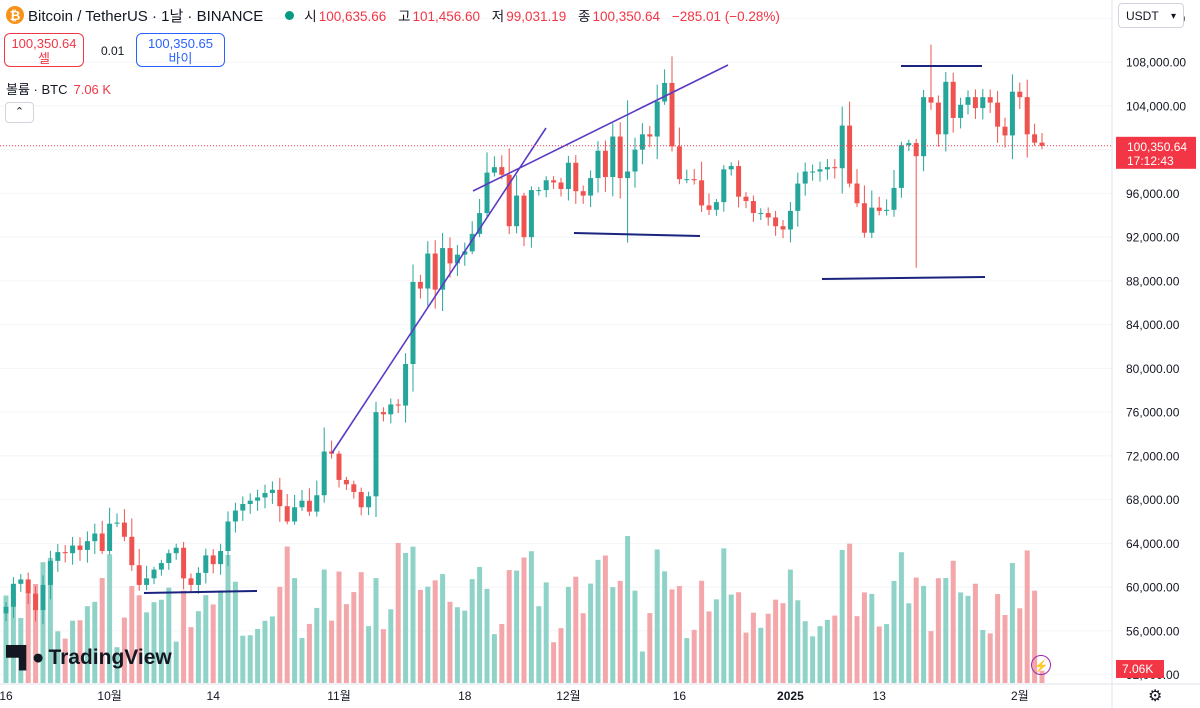  I want to click on lightning-icon: ⚡, so click(1041, 665).